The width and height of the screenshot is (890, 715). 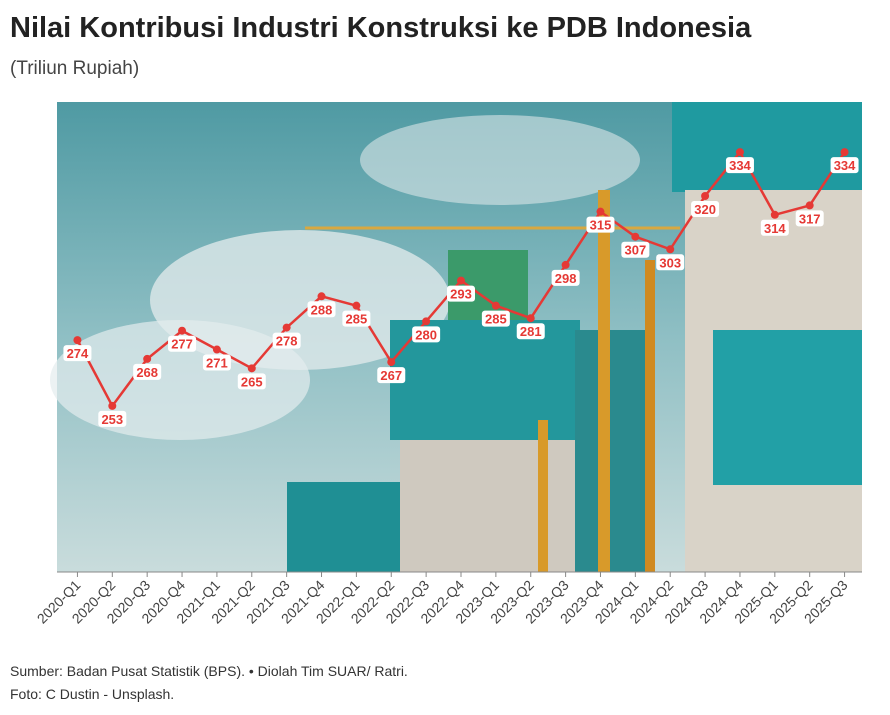 I want to click on data-label: 268, so click(x=147, y=372).